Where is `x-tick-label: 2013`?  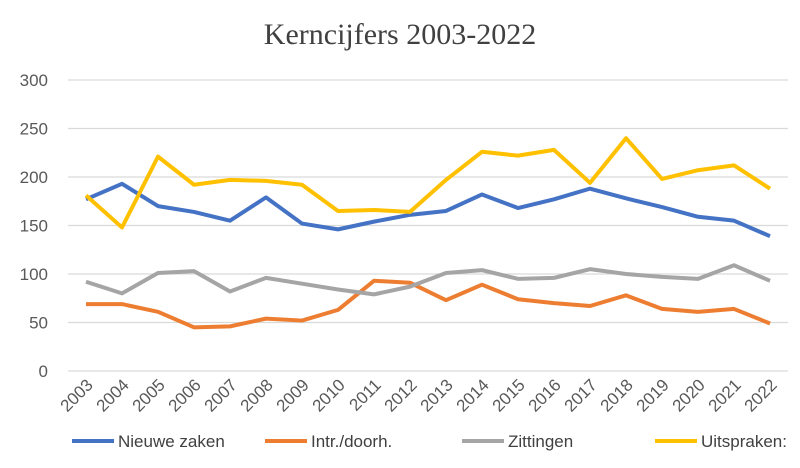
x-tick-label: 2013 is located at coordinates (437, 395).